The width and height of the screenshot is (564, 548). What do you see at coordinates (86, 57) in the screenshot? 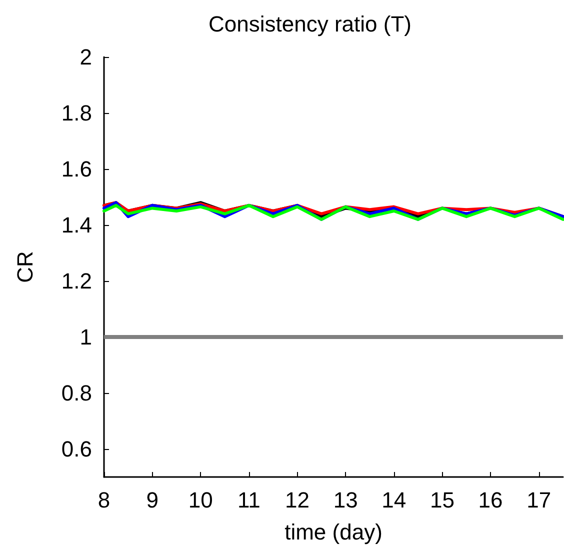
I see `y-tick-label: 2` at bounding box center [86, 57].